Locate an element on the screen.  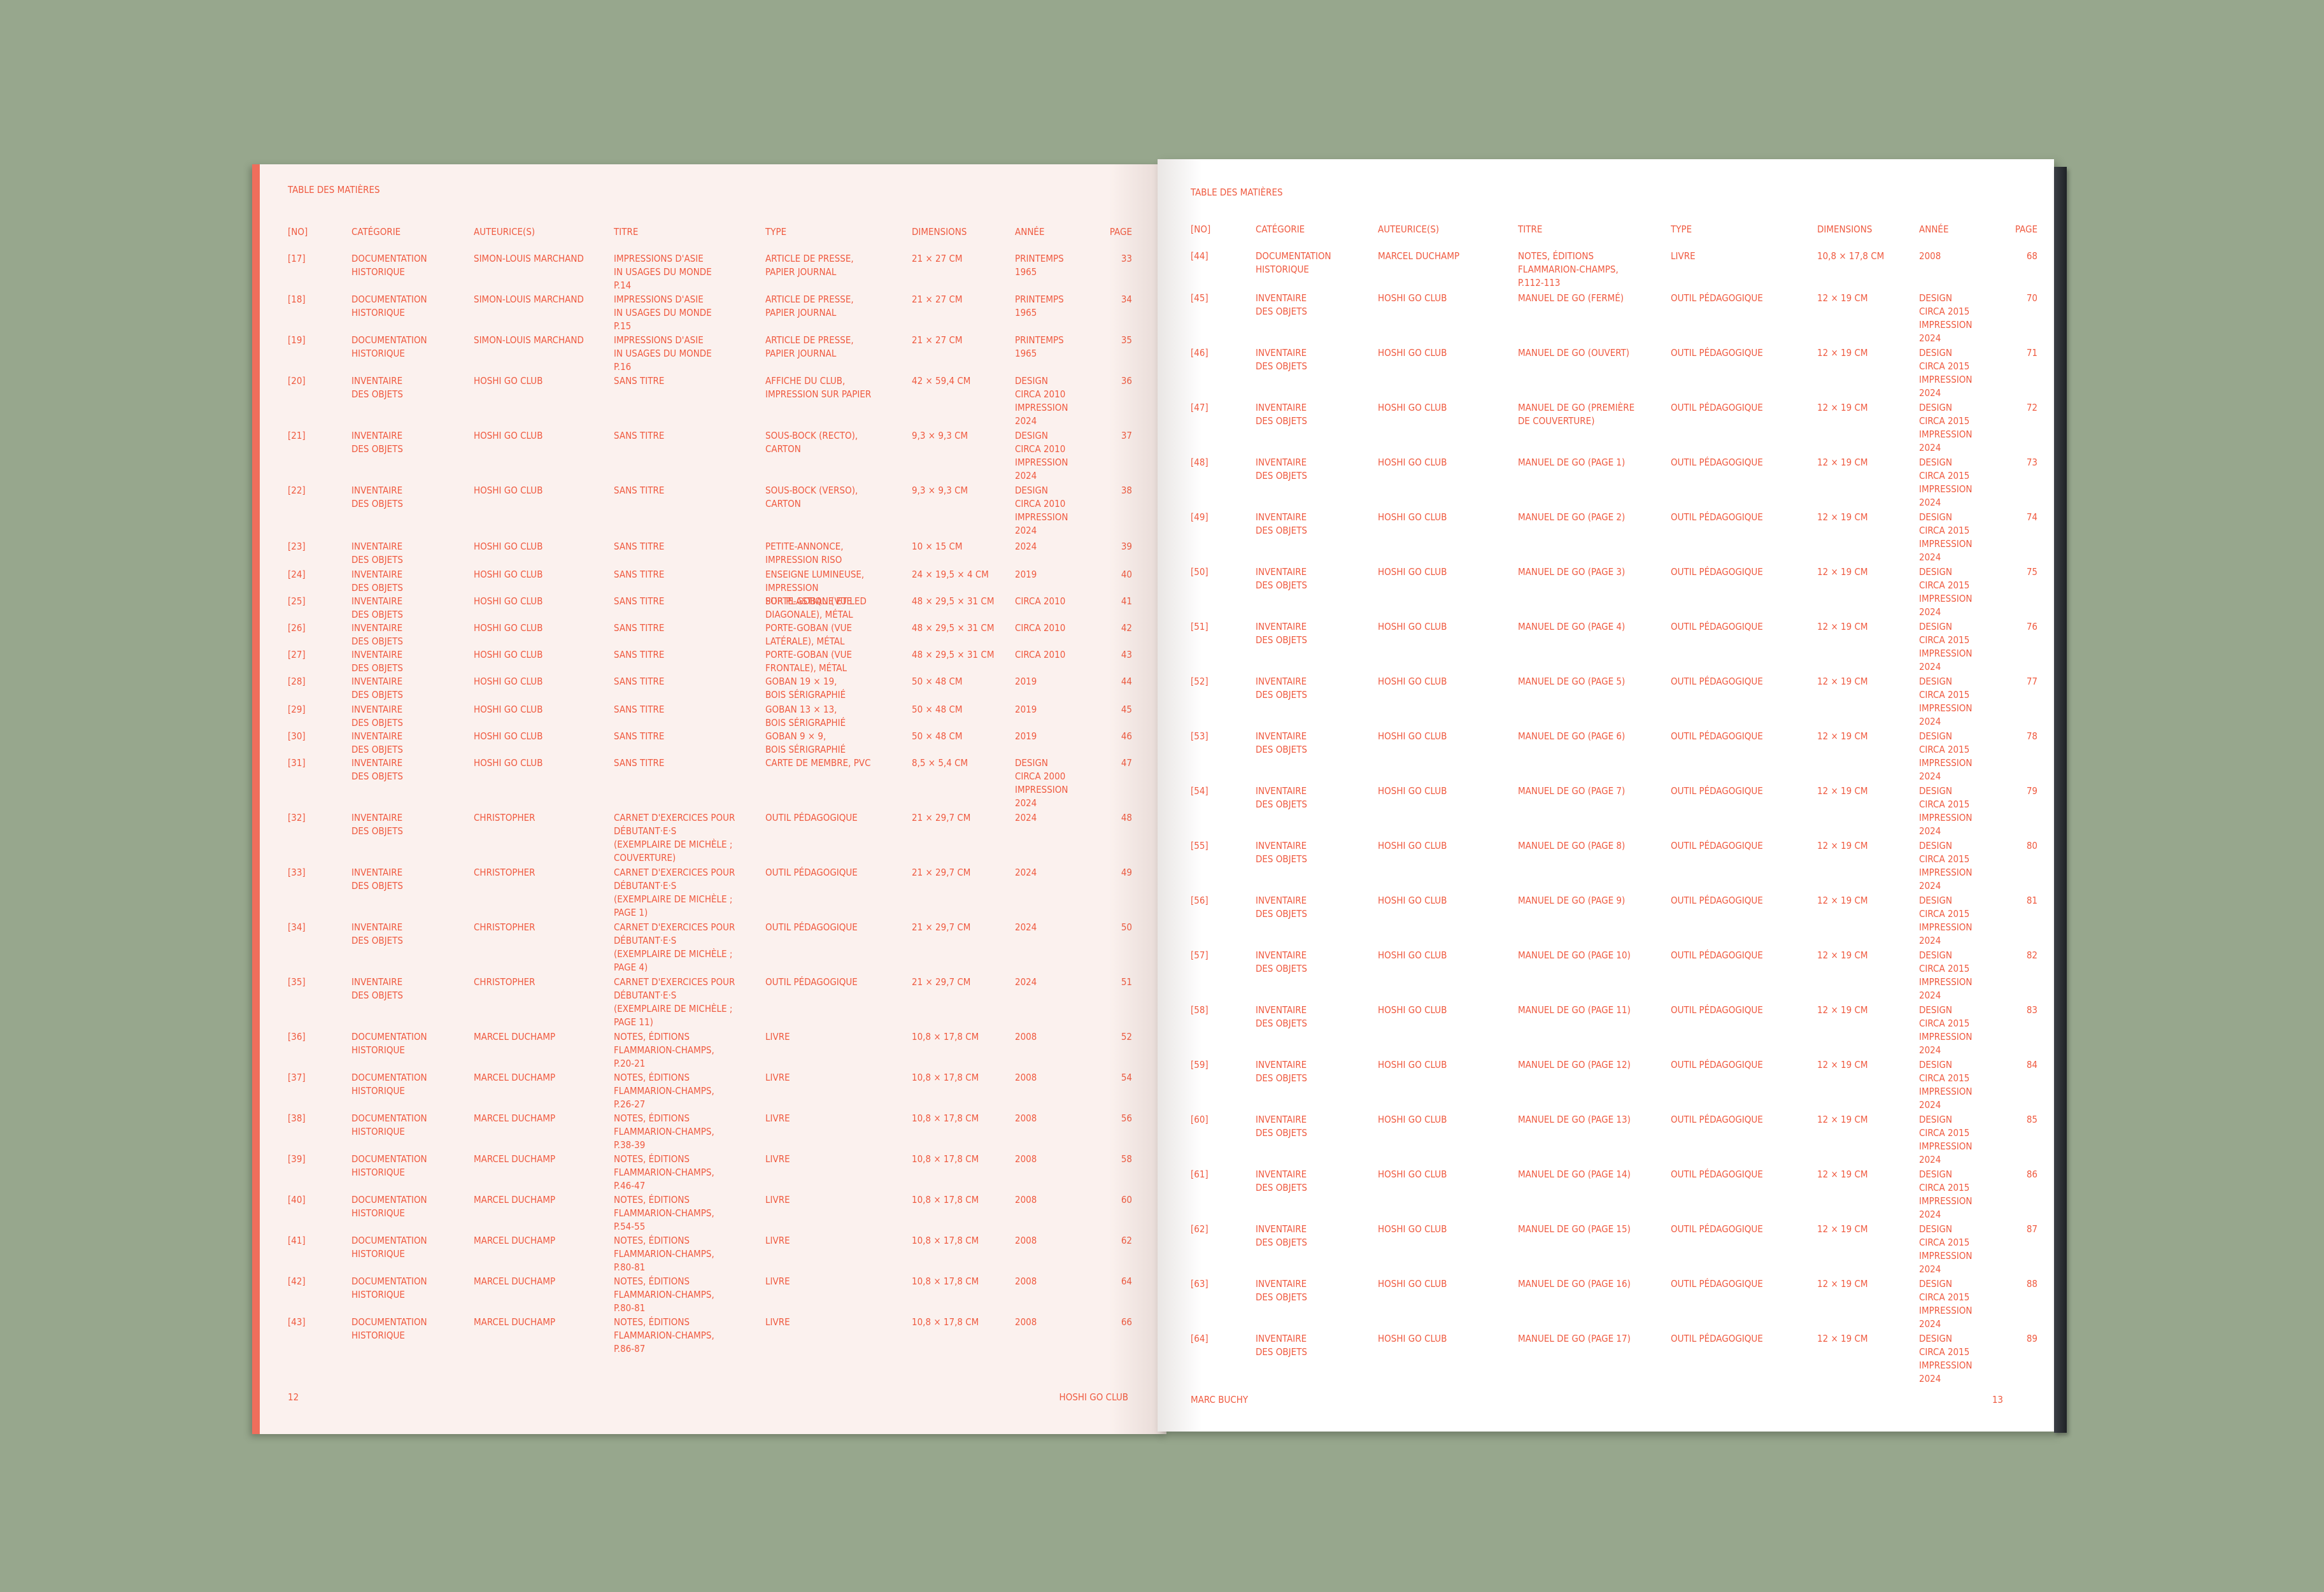
right-running-title: MARC BUCHY is located at coordinates (1220, 1399).